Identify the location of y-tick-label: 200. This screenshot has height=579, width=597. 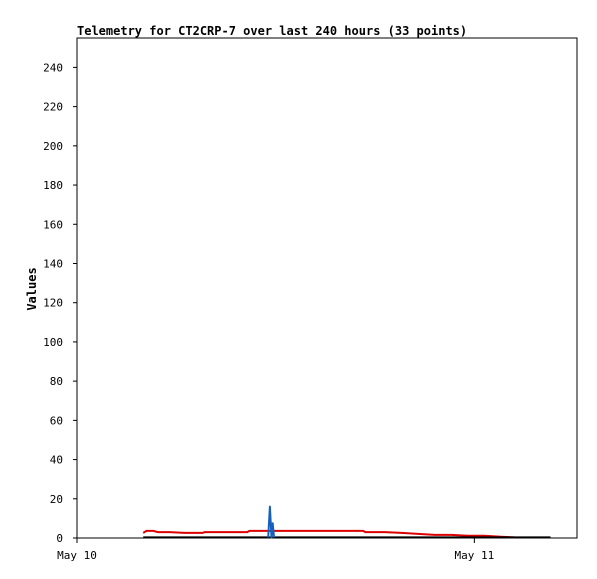
(53, 146).